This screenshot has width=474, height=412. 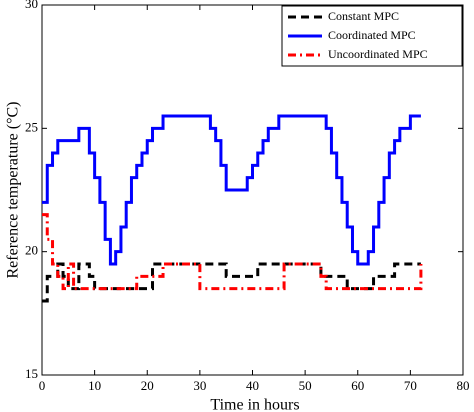 I want to click on x-tick-label: 10, so click(x=94, y=385).